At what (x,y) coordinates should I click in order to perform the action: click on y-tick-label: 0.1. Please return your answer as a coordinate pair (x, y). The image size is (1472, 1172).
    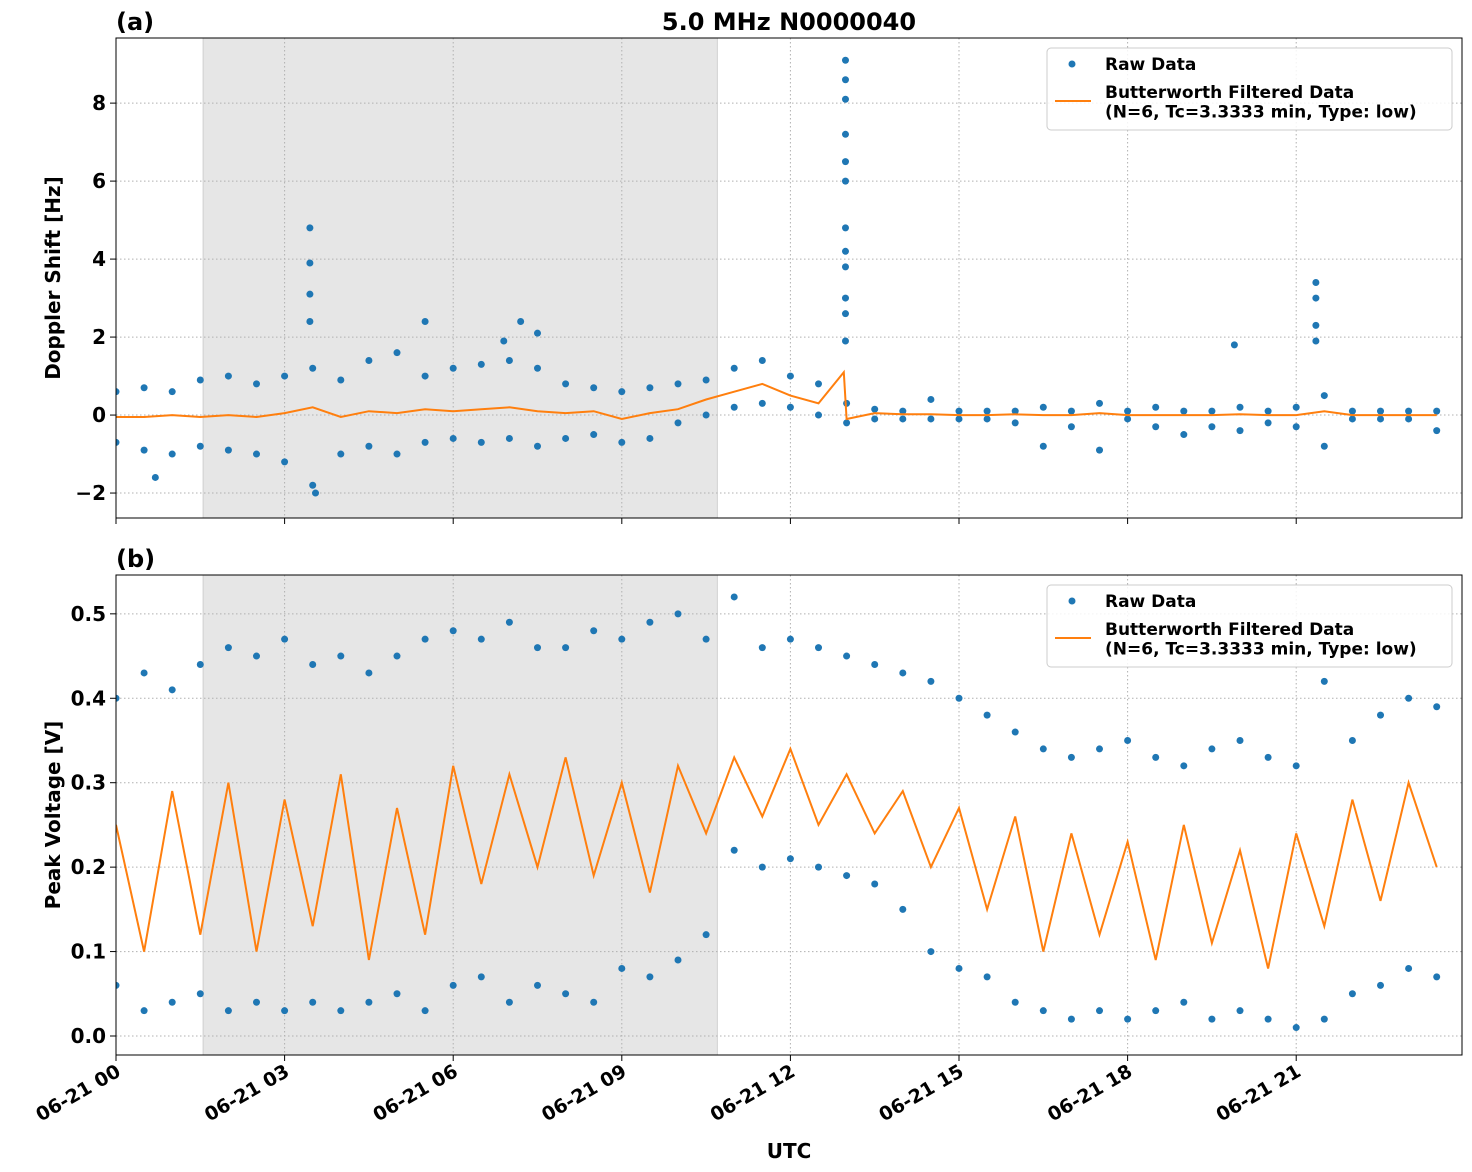
    Looking at the image, I should click on (88, 952).